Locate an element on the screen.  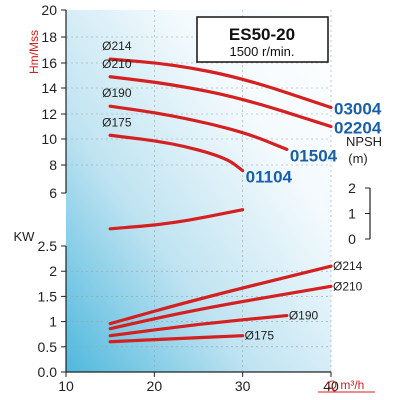
chart-subtitle: 1500 r/min. is located at coordinates (261, 51).